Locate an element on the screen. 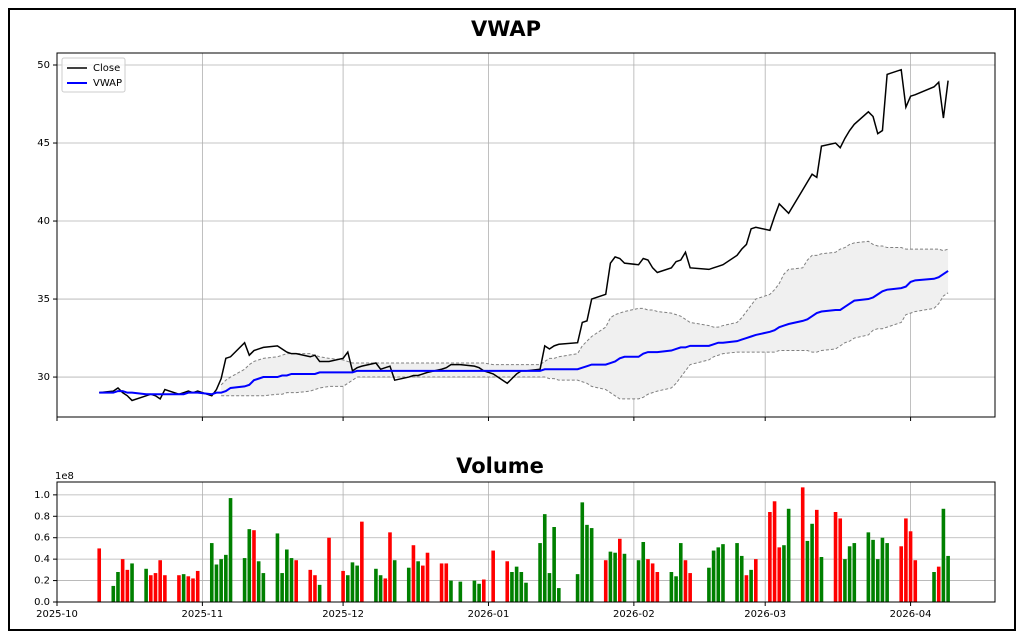  x-tick-label: 2025-11 is located at coordinates (202, 614).